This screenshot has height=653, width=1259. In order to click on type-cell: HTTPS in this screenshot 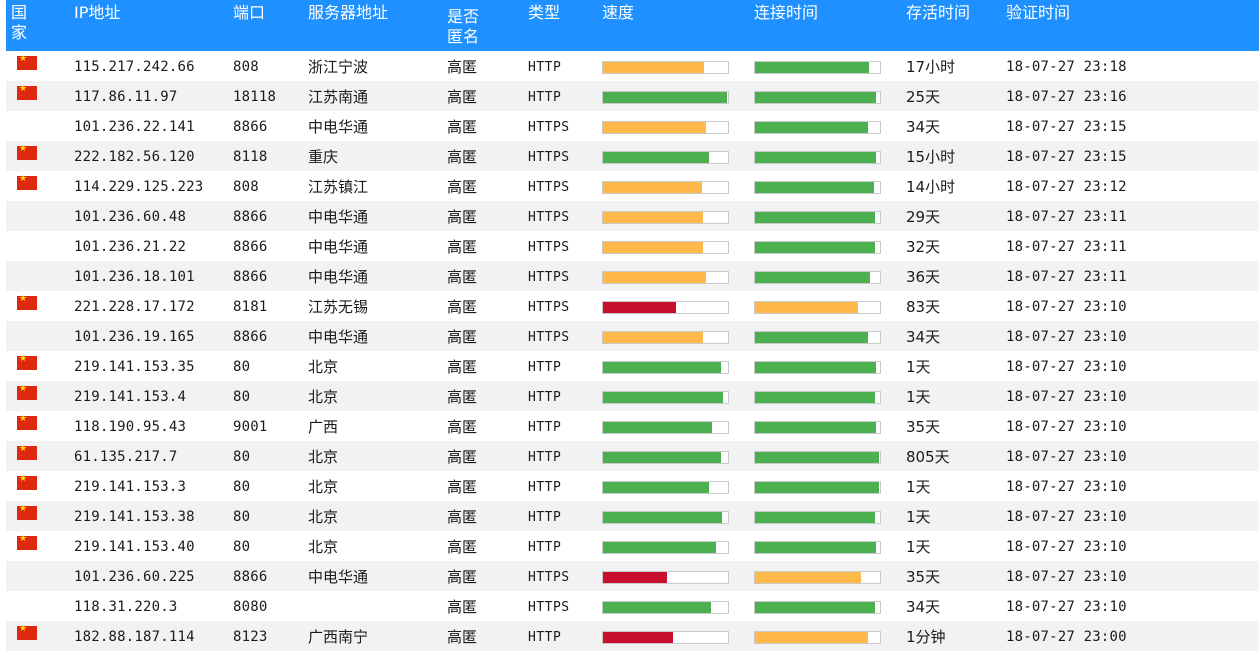, I will do `click(565, 186)`.